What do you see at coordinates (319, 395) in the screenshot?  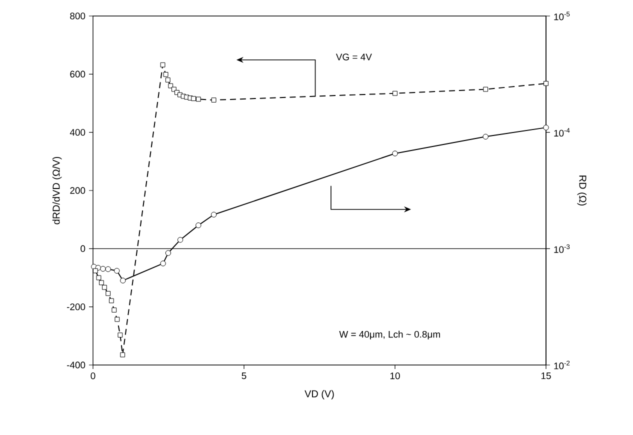 I see `x-axis-title: VD (V)` at bounding box center [319, 395].